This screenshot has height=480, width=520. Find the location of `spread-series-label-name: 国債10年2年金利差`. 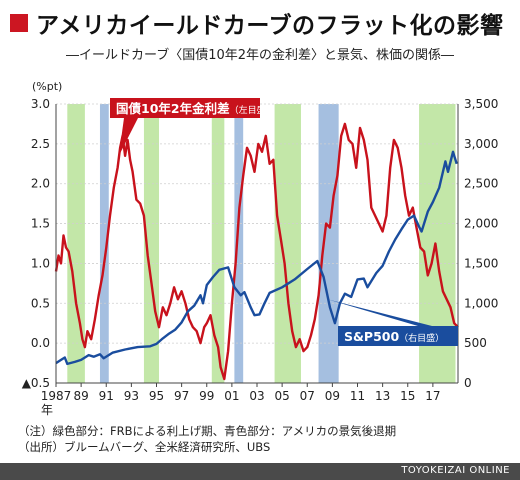

spread-series-label-name: 国債10年2年金利差 is located at coordinates (173, 108).